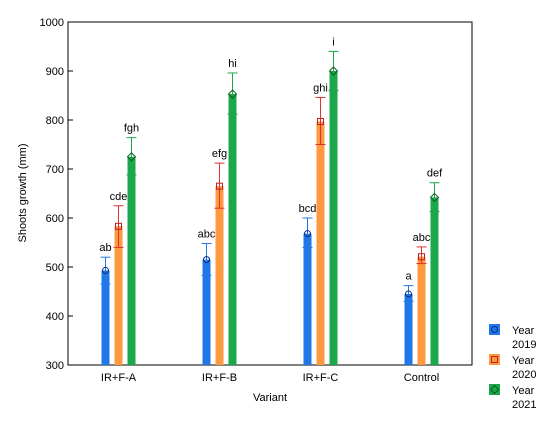 This screenshot has width=550, height=421. What do you see at coordinates (524, 375) in the screenshot?
I see `legend-label-line2: 2020` at bounding box center [524, 375].